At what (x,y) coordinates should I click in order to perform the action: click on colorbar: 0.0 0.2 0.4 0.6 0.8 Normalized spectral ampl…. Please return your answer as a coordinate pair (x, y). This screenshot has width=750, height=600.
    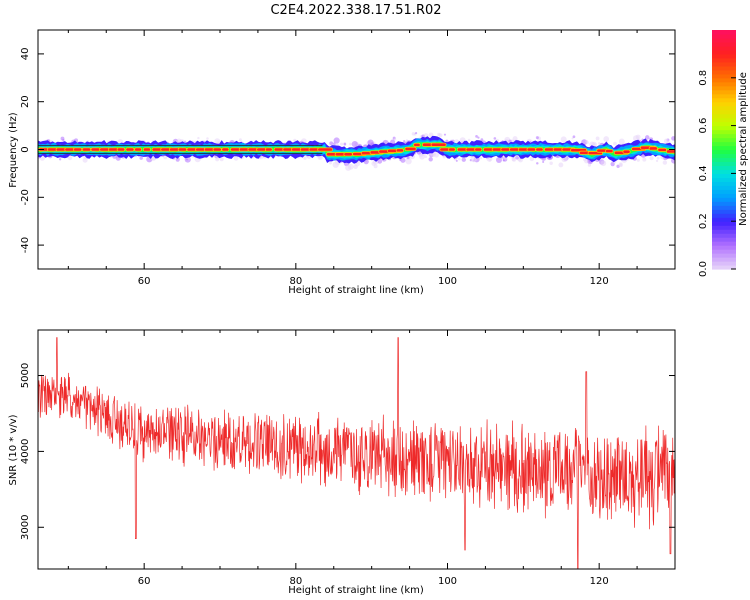
    Looking at the image, I should click on (723, 153).